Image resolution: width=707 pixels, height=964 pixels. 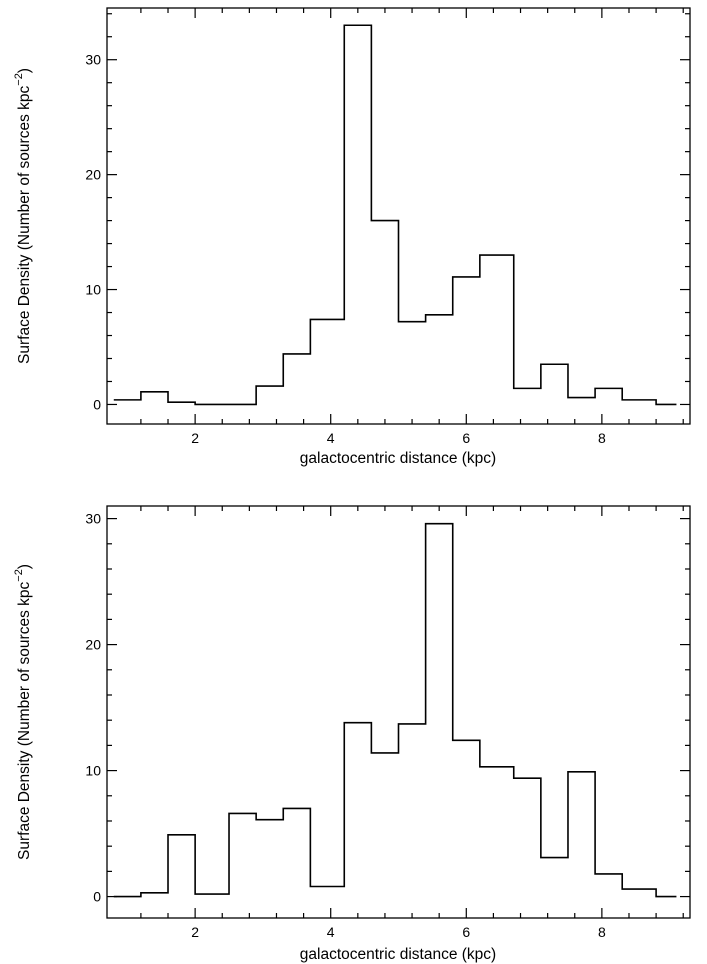 What do you see at coordinates (331, 438) in the screenshot?
I see `top-x-tick-label: 4` at bounding box center [331, 438].